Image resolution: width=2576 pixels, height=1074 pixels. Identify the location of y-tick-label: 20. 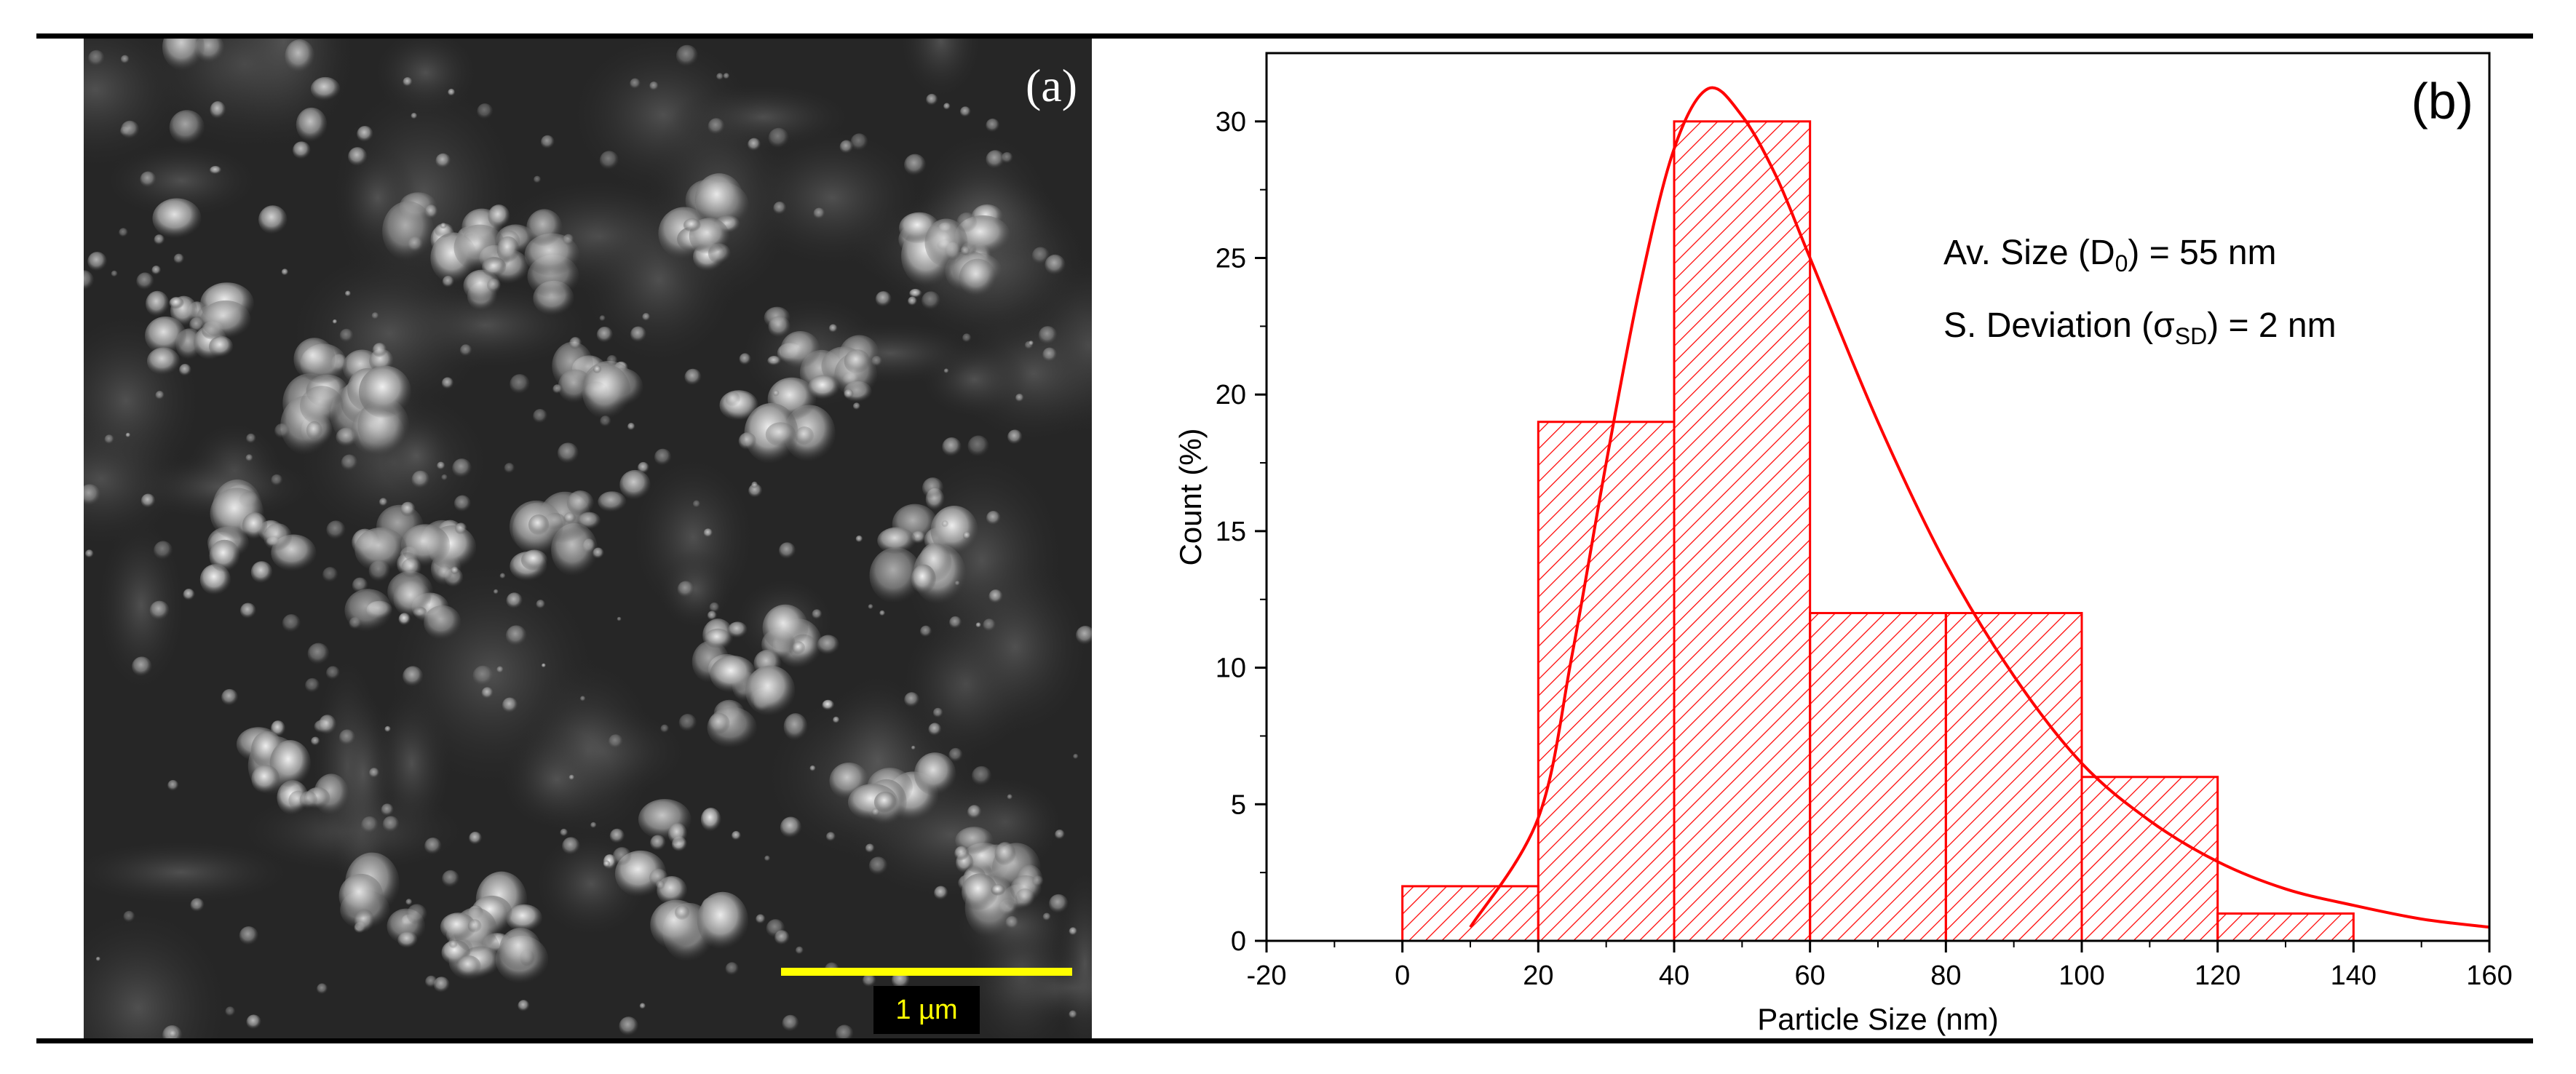
(1231, 395).